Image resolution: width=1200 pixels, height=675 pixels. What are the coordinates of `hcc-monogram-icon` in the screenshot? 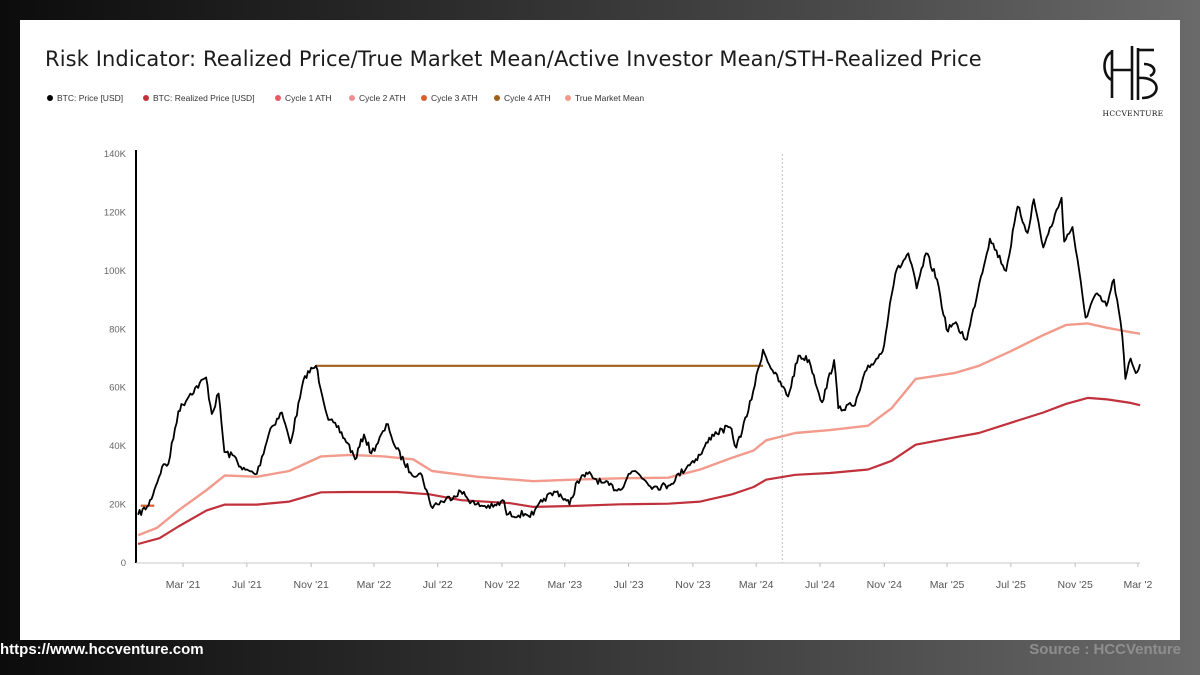 It's located at (1130, 73).